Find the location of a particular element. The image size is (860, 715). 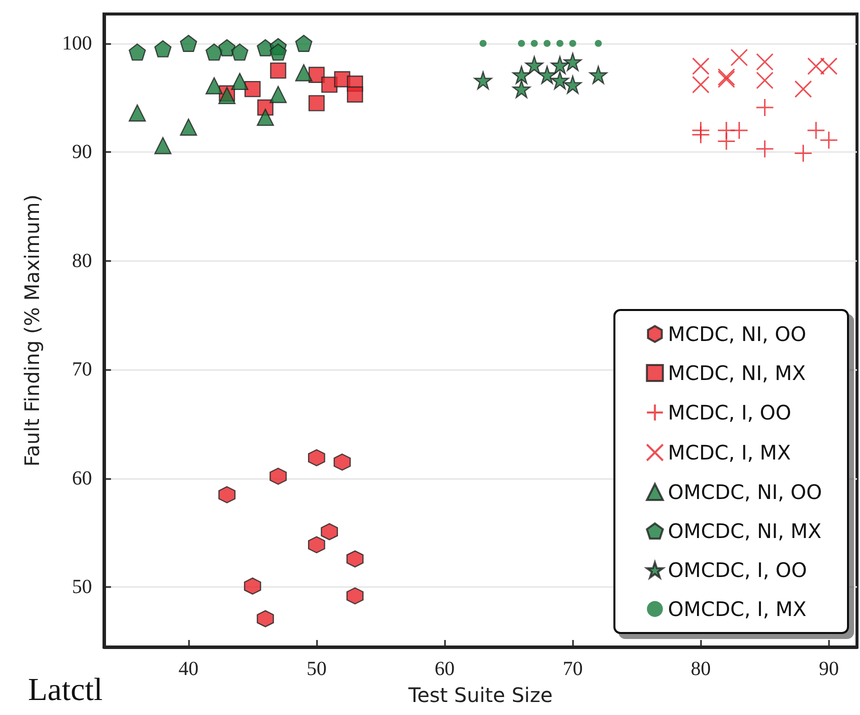

y-tick-label: 60 is located at coordinates (82, 478).